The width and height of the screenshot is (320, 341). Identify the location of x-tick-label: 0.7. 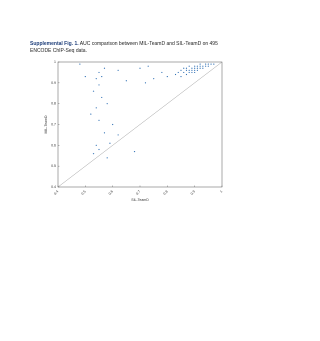
(138, 192).